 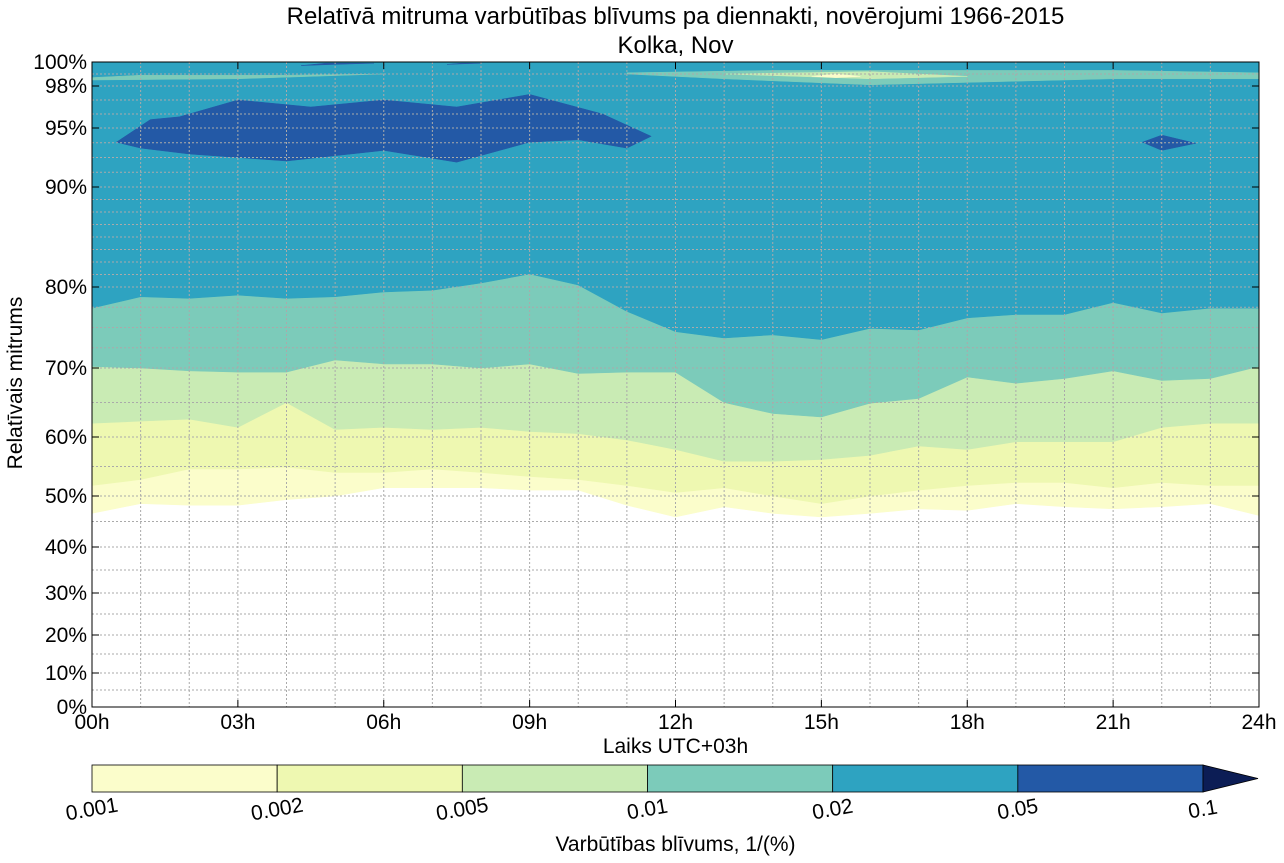 What do you see at coordinates (675, 746) in the screenshot?
I see `x-axis-label: Laiks UTC+03h` at bounding box center [675, 746].